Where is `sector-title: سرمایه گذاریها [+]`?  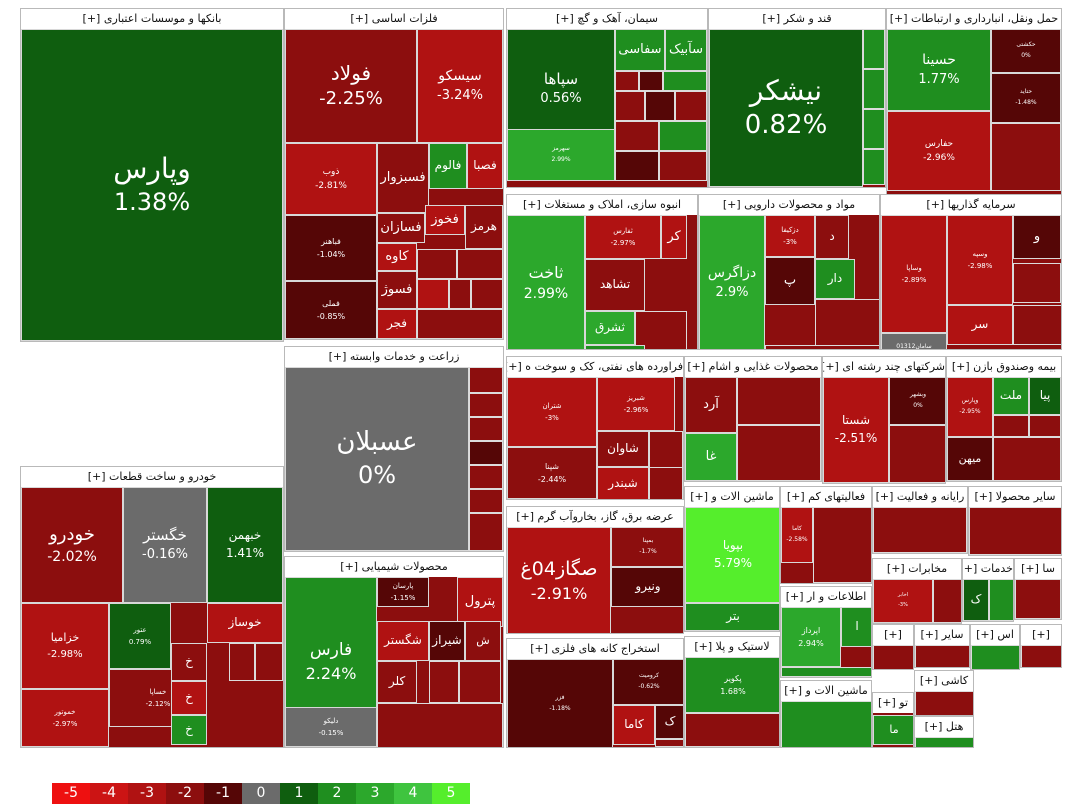
sector-title: سرمایه گذاریها [+] is located at coordinates (971, 205).